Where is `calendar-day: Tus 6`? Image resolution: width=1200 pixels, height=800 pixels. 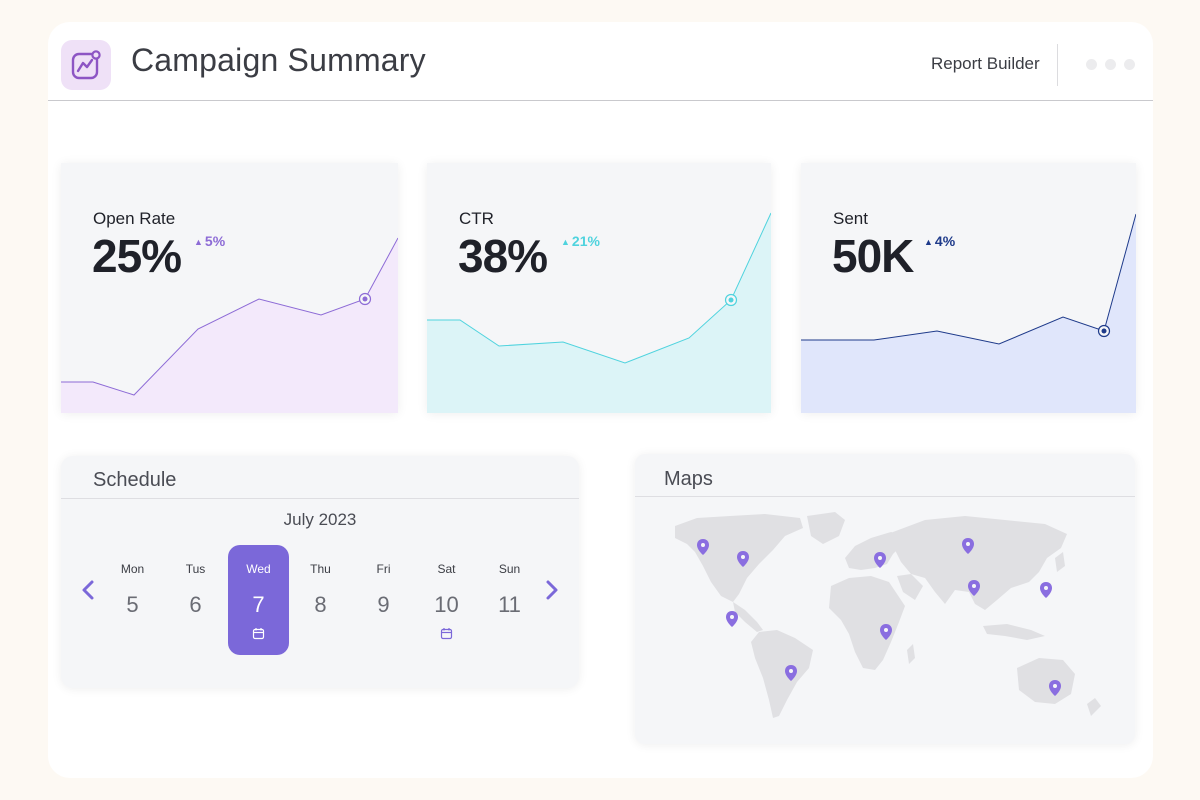 calendar-day: Tus 6 is located at coordinates (195, 600).